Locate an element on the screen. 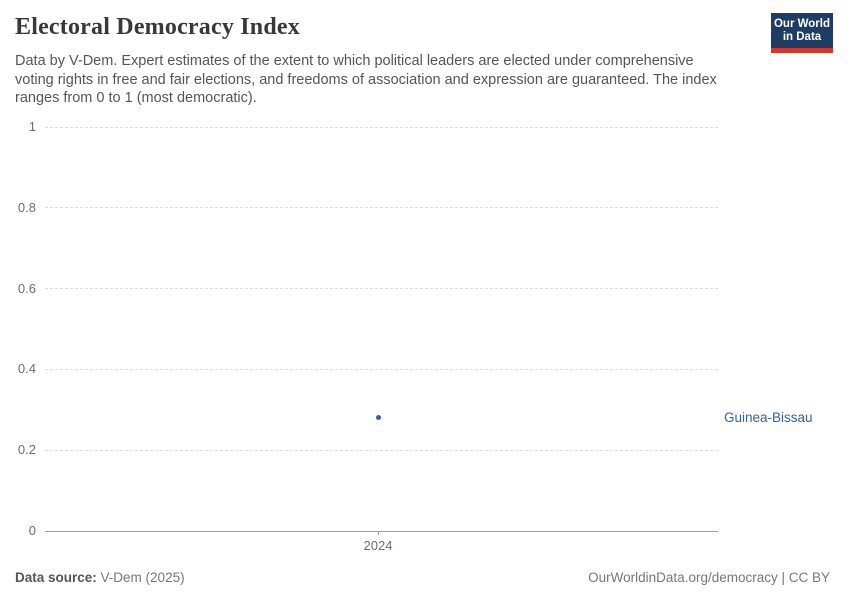 The image size is (850, 600). y-axis-tick-label: 0.4 is located at coordinates (26, 369).